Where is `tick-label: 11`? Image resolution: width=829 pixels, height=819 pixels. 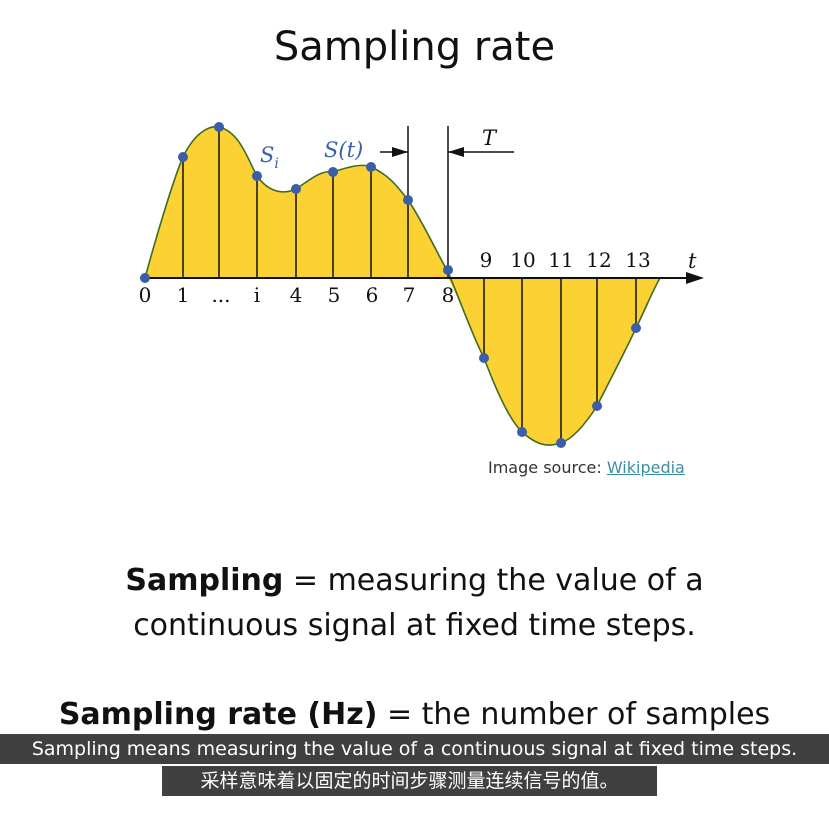 tick-label: 11 is located at coordinates (560, 260).